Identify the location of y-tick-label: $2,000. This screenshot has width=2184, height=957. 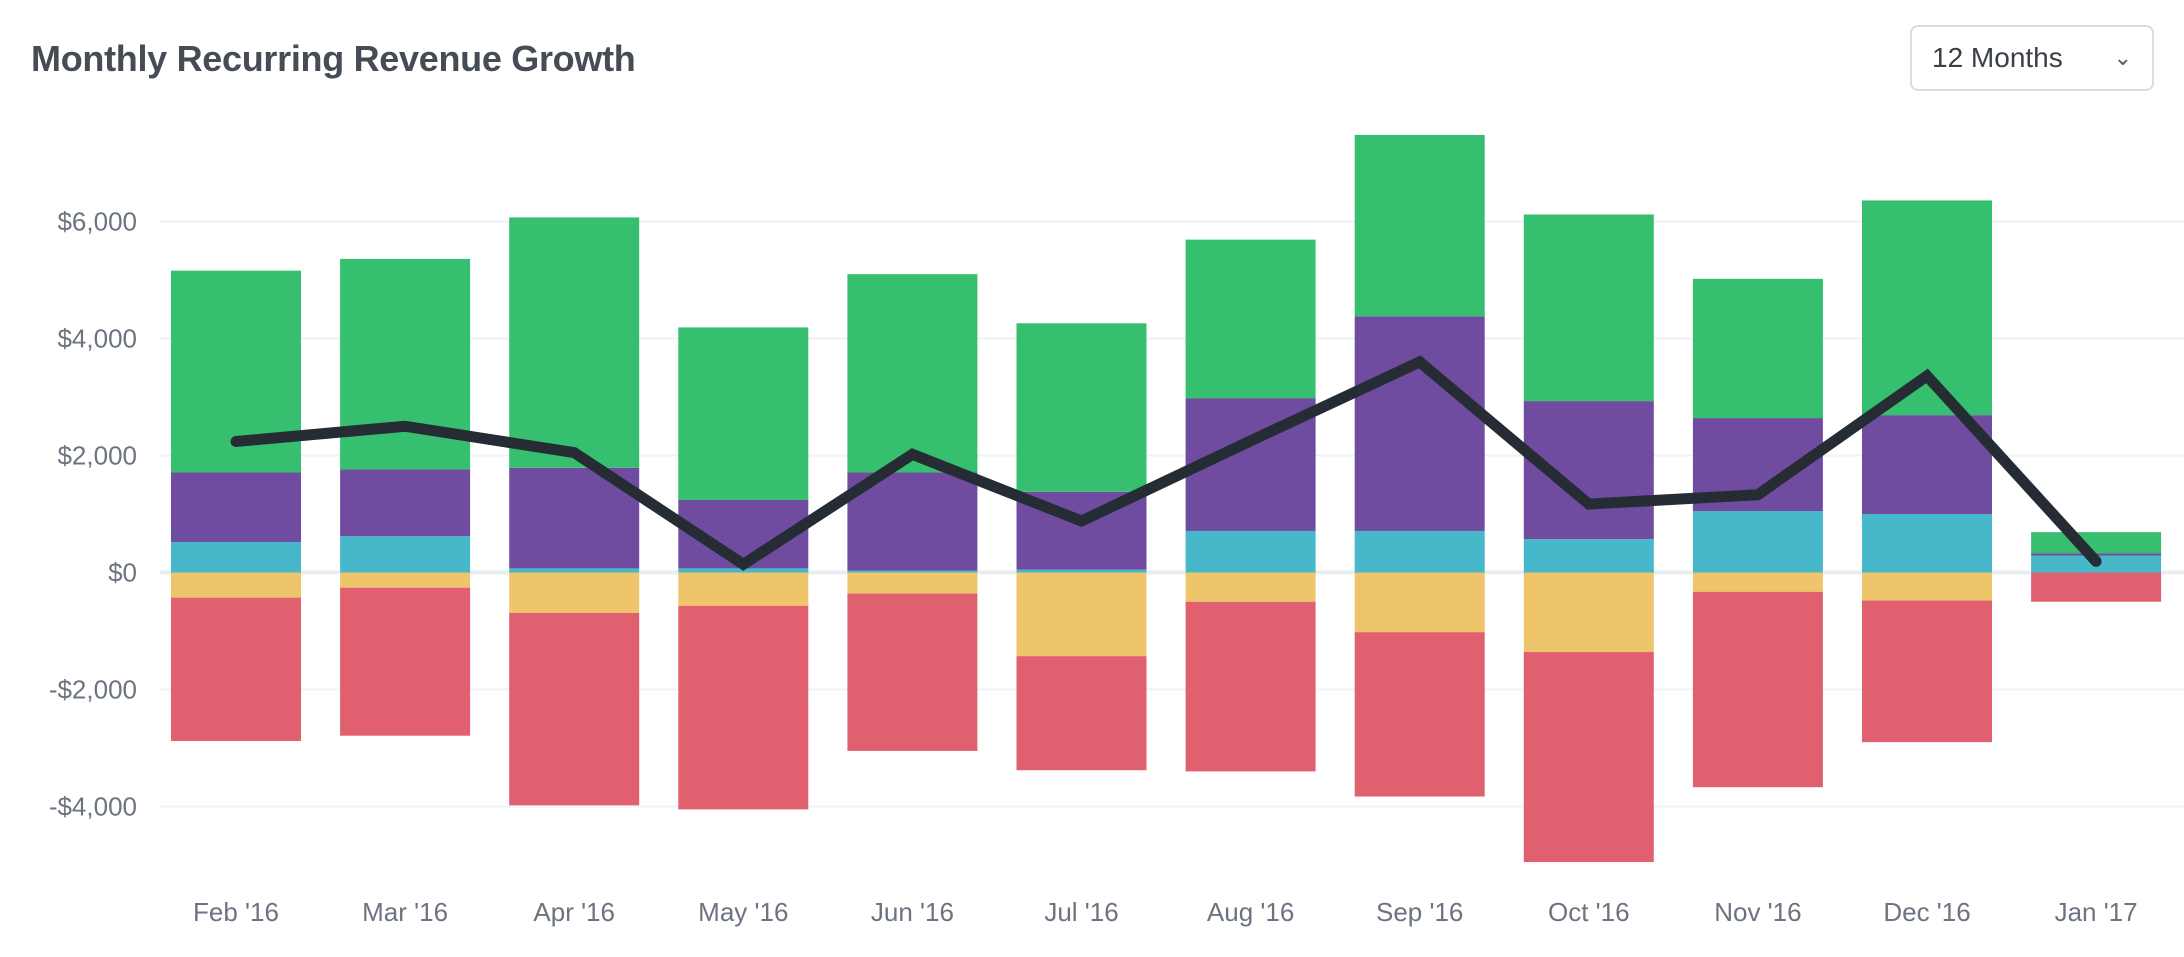
(97, 456).